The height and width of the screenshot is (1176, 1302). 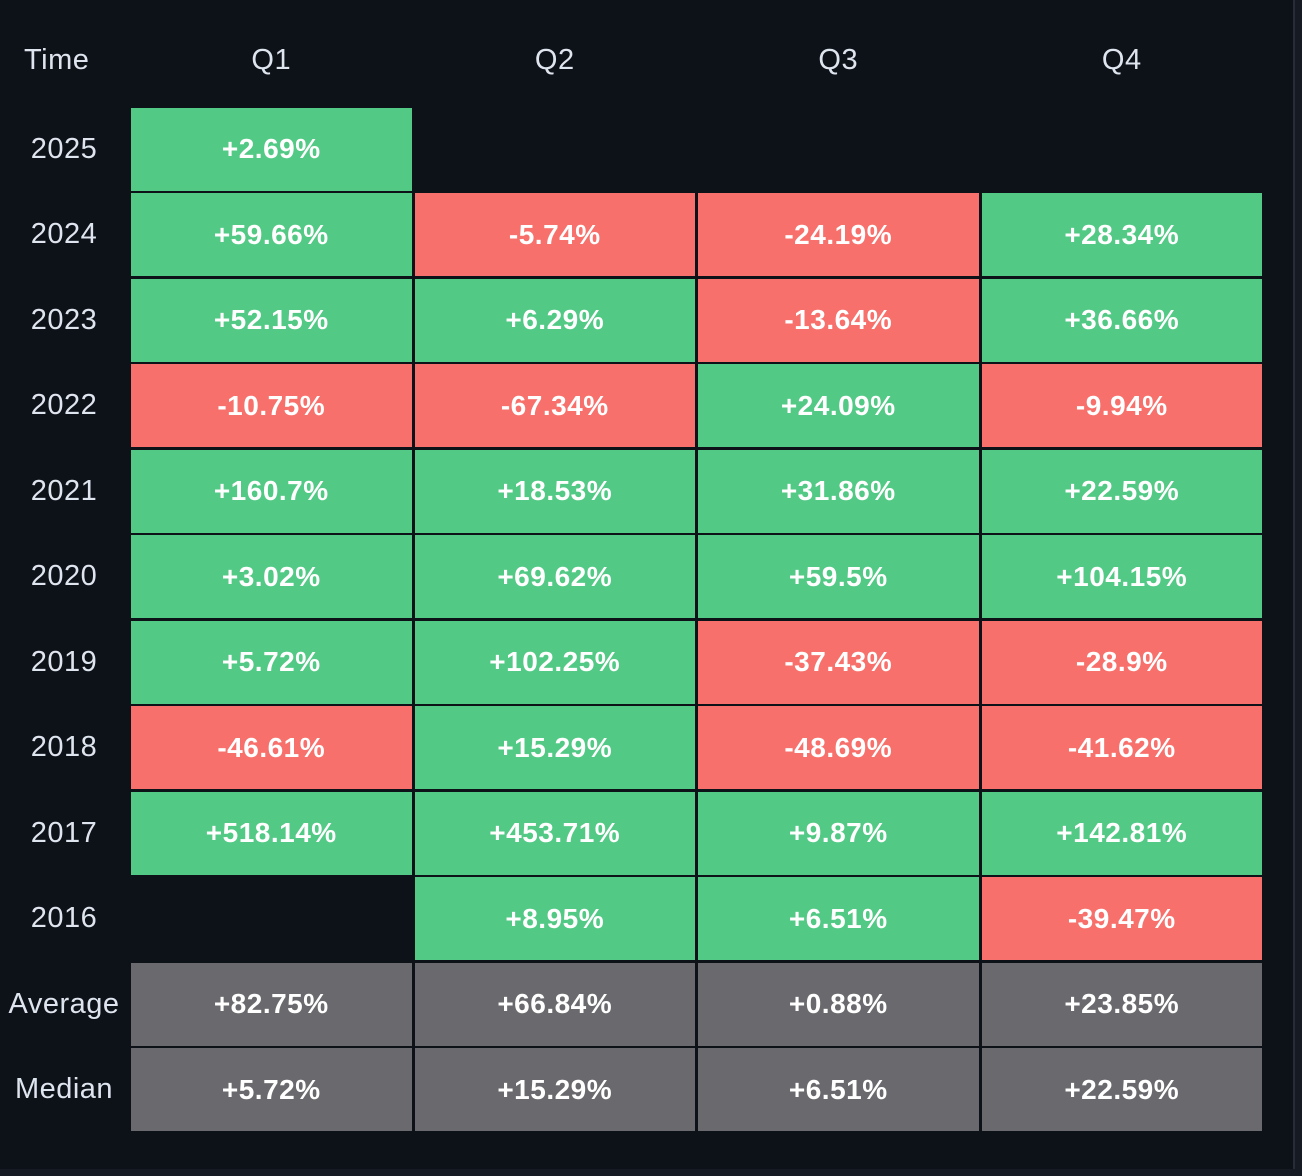 I want to click on heatmap-cell-2022-q1: -10.75%, so click(x=271, y=405).